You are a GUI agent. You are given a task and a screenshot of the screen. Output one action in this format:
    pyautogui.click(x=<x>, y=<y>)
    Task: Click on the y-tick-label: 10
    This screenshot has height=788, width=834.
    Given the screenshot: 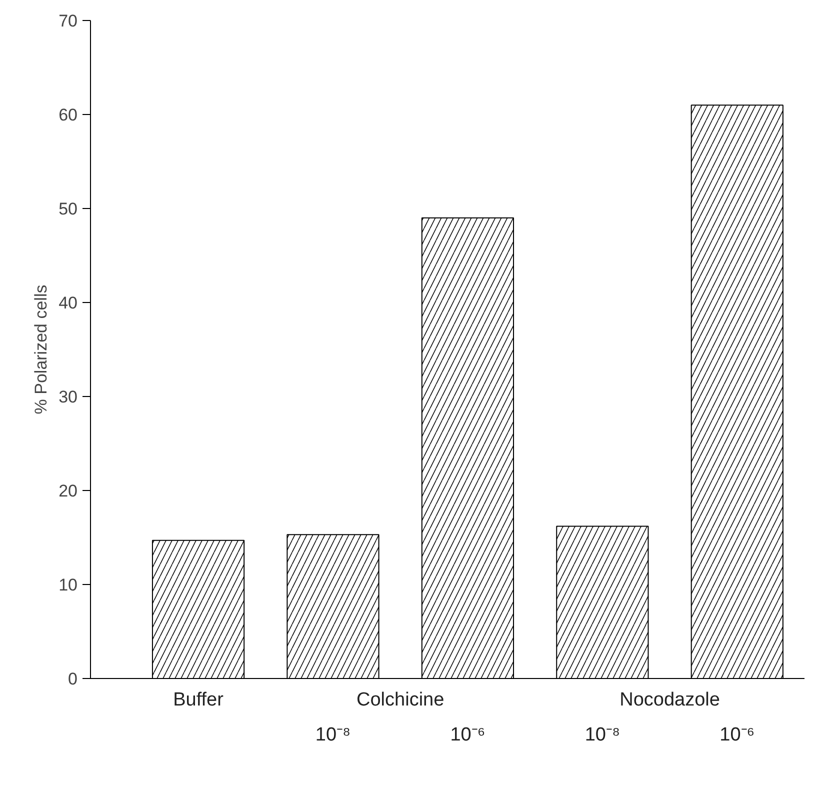 What is the action you would take?
    pyautogui.click(x=68, y=585)
    